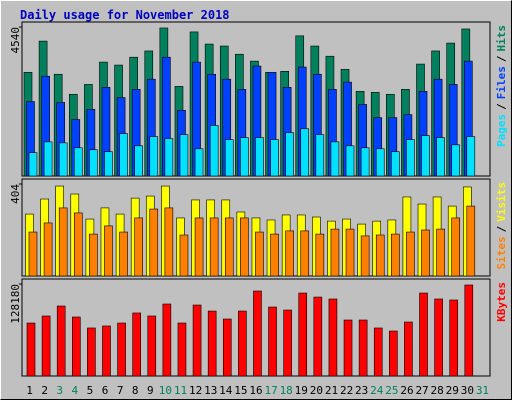 This screenshot has width=512, height=400. I want to click on x-tick-label: 7, so click(120, 390).